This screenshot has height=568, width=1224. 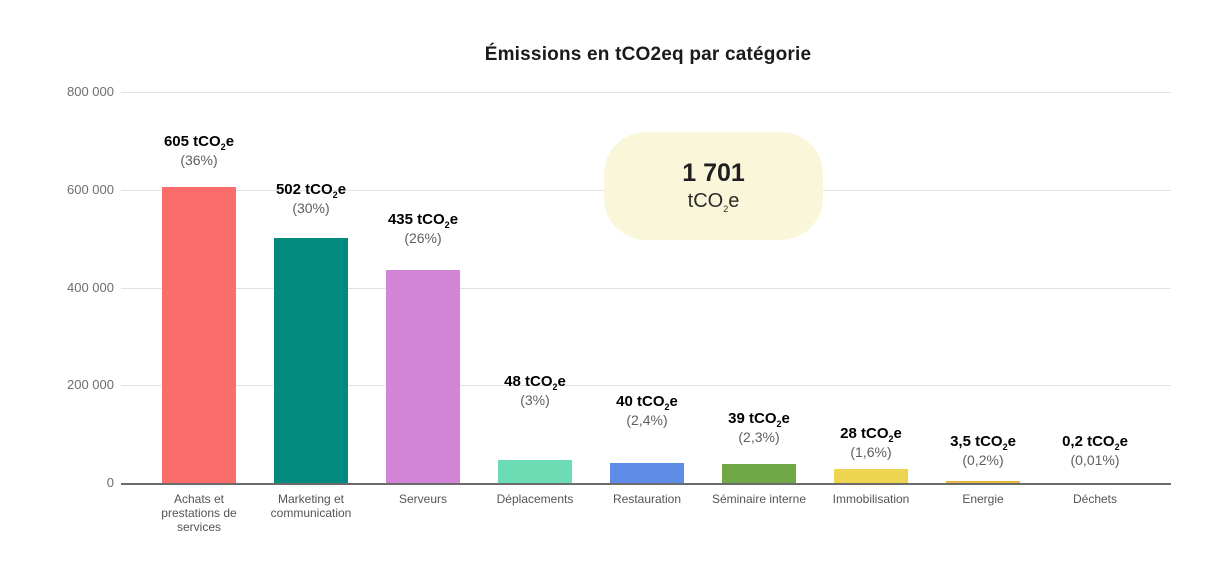 I want to click on bar-percent-label: (30%), so click(x=311, y=208).